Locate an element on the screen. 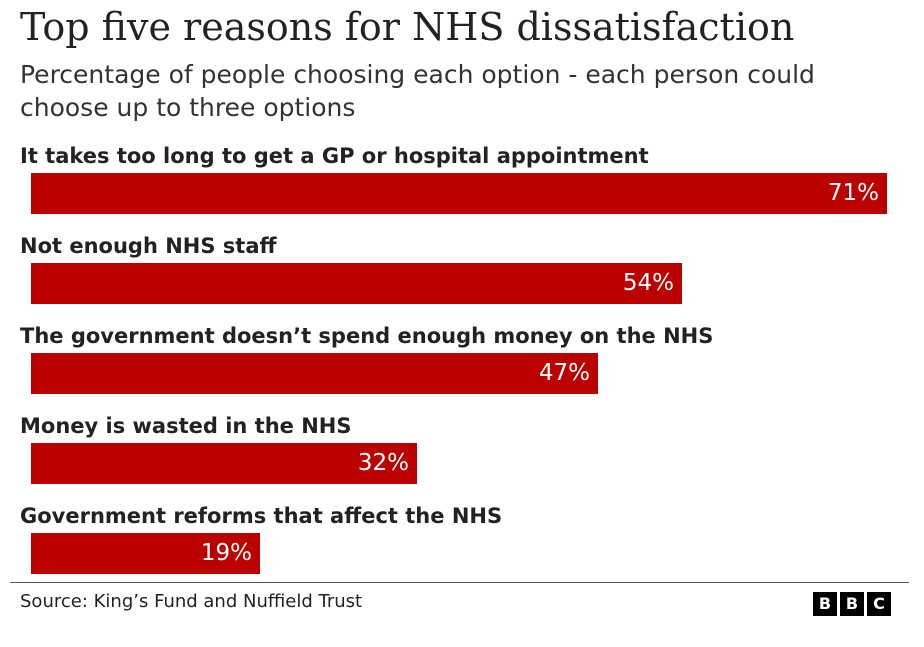 The image size is (924, 647). logo-letter-b1: B is located at coordinates (825, 604).